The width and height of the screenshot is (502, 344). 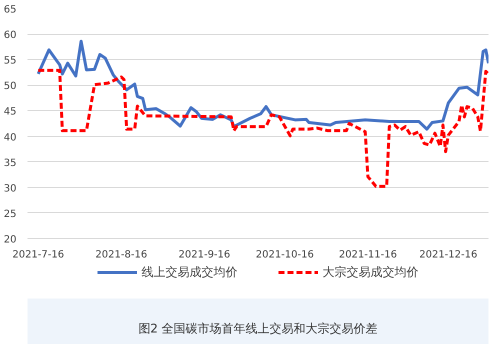 What do you see at coordinates (190, 272) in the screenshot?
I see `legend-label: 线上交易成交均价` at bounding box center [190, 272].